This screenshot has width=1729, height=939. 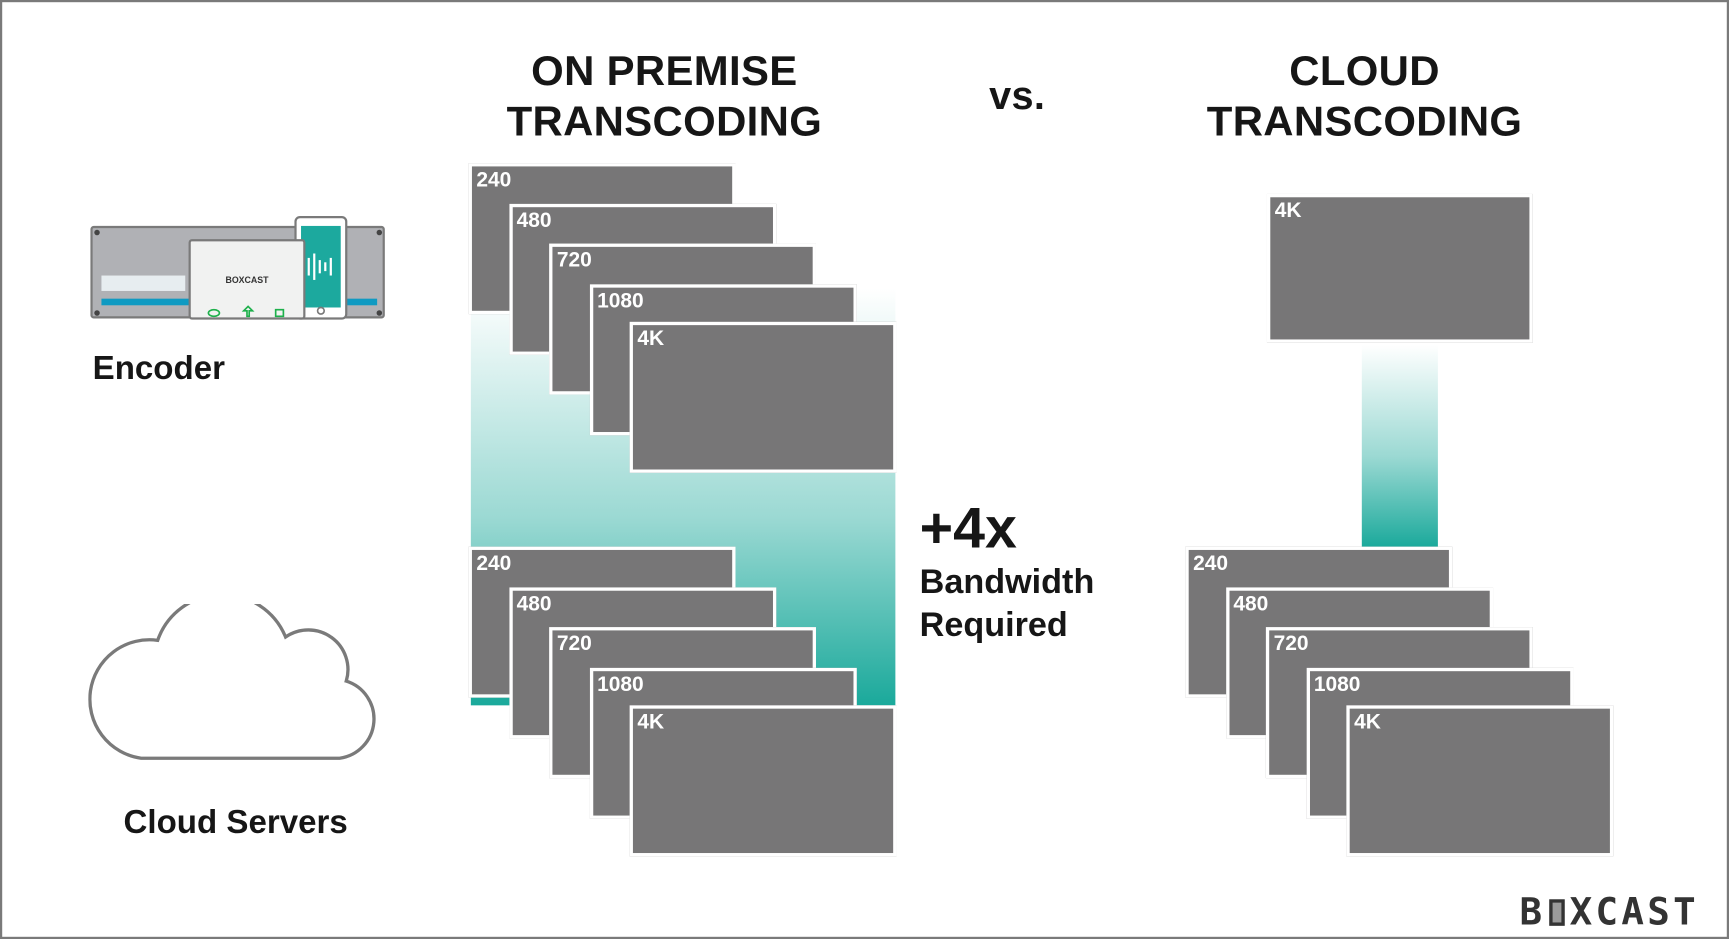 What do you see at coordinates (232, 681) in the screenshot?
I see `cloud-icon` at bounding box center [232, 681].